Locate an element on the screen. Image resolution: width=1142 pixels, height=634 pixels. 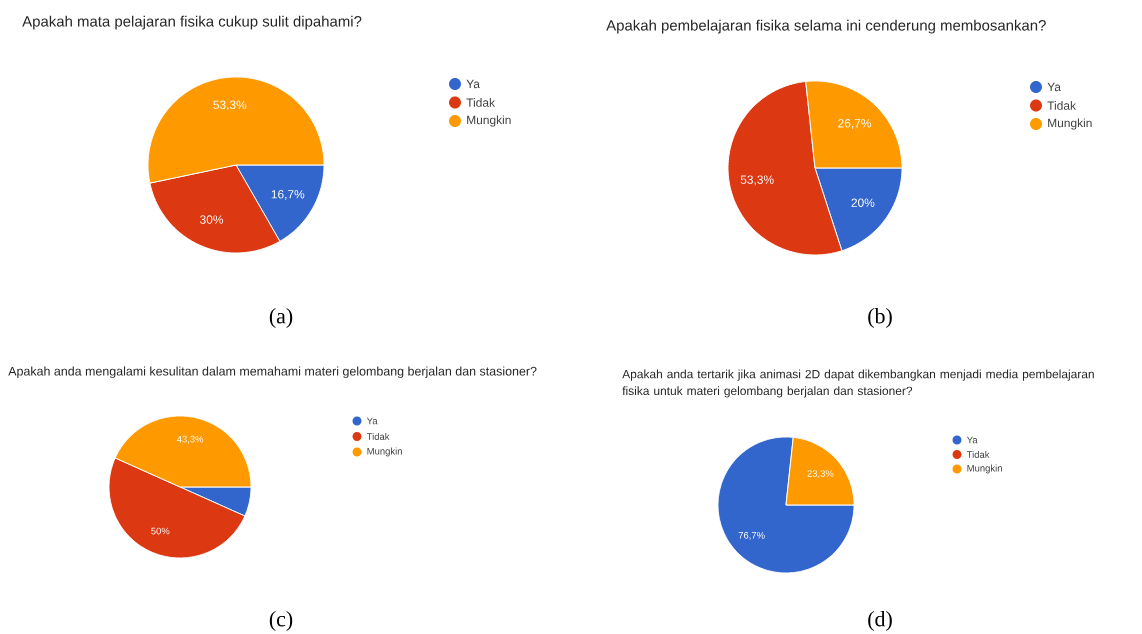
text: (c) is located at coordinates (281, 621).